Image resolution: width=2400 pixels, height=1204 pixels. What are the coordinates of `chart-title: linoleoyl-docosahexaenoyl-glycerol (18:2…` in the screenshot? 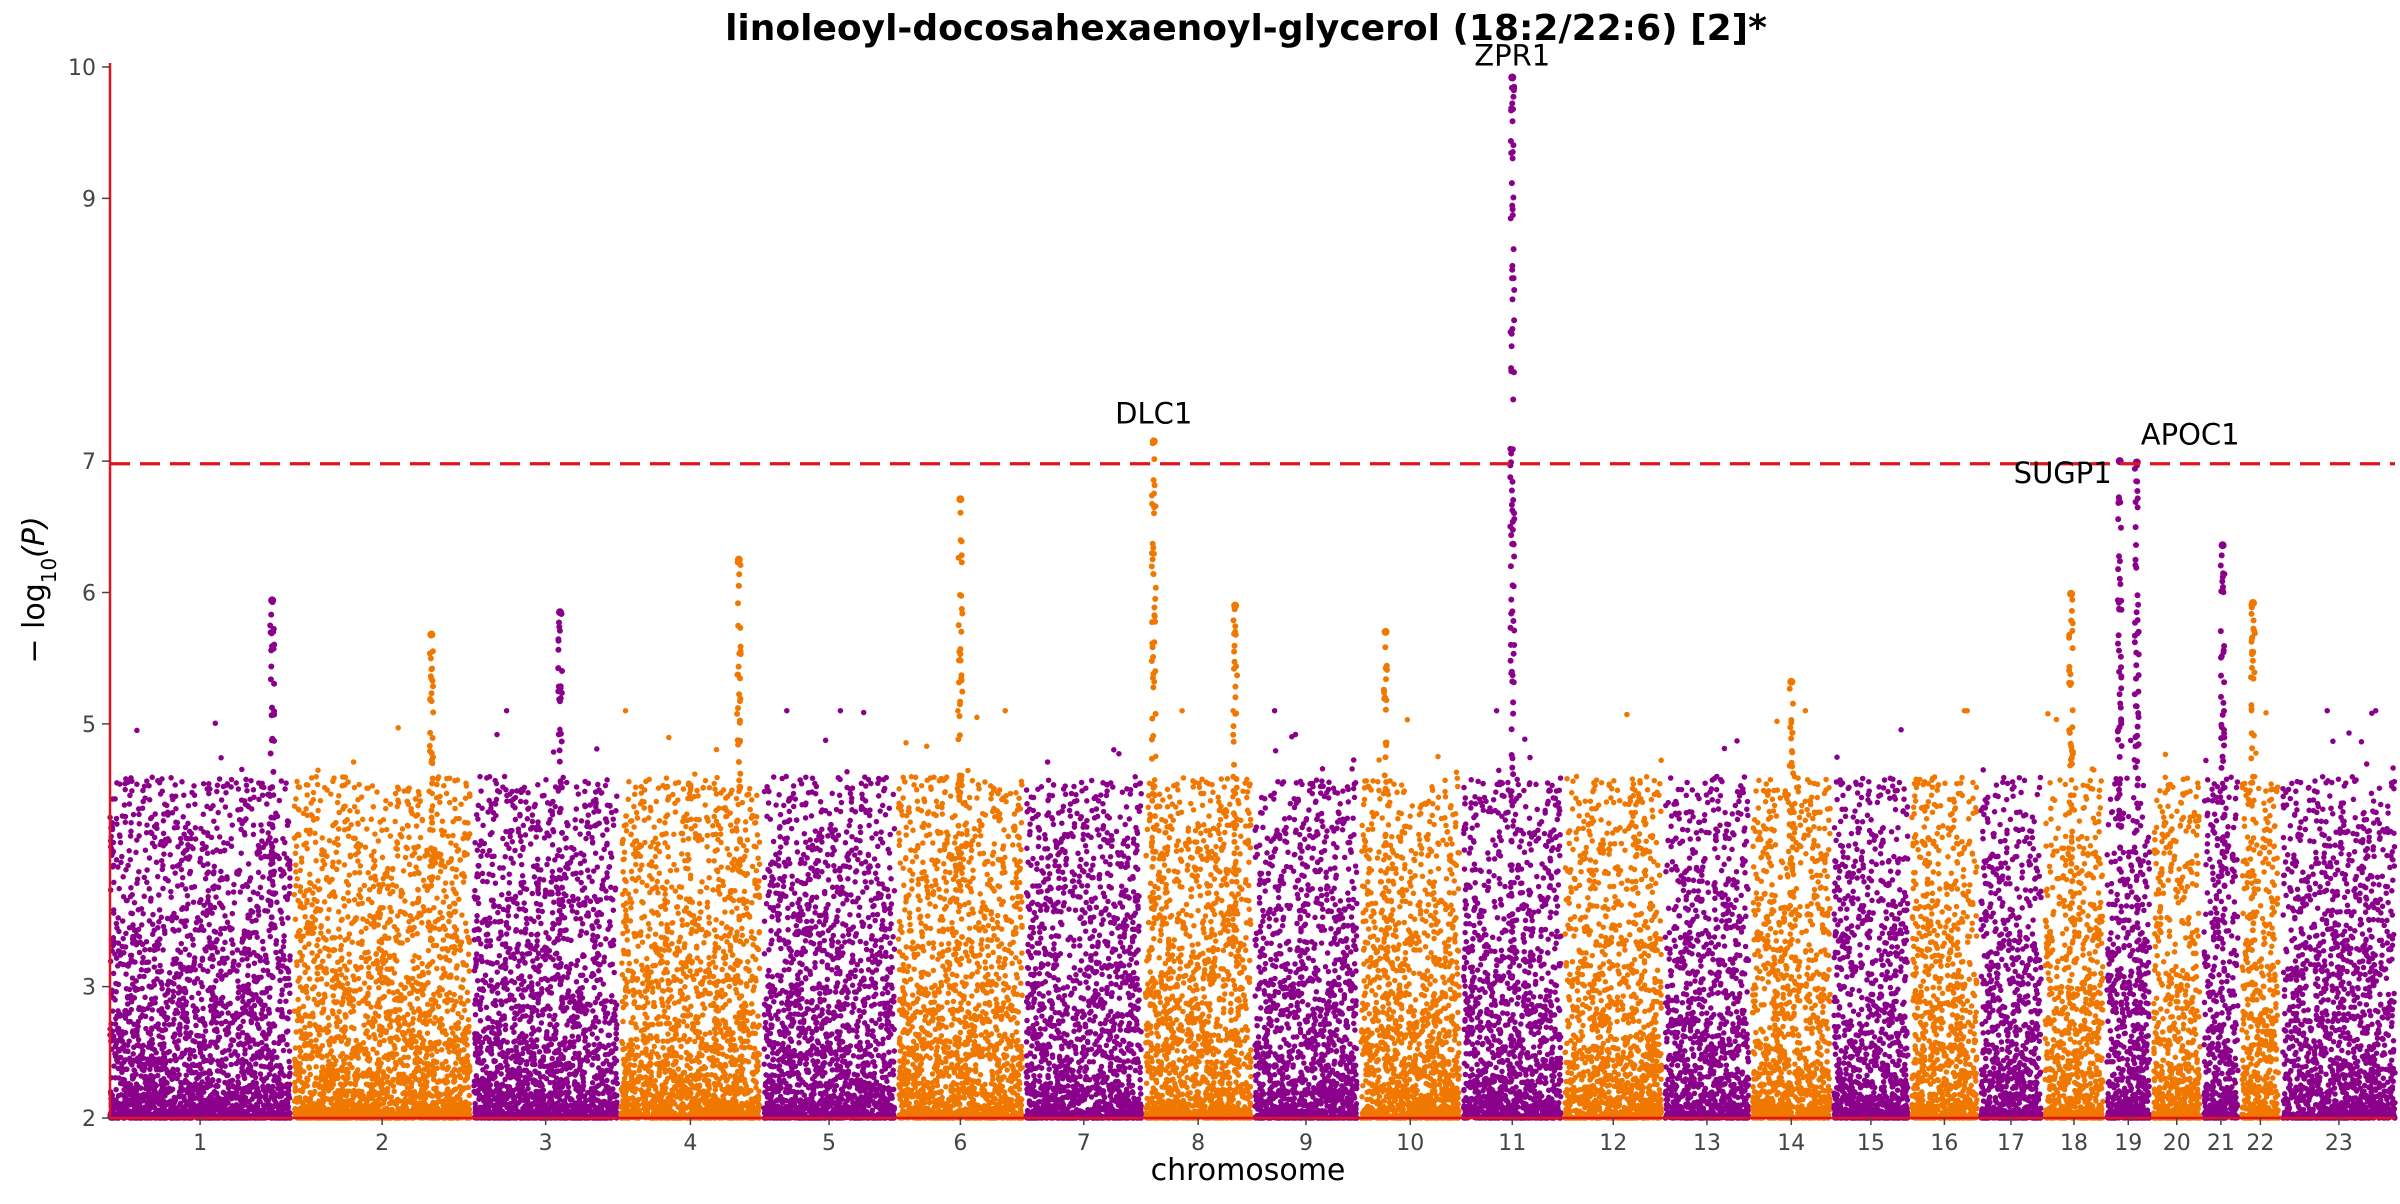 It's located at (1246, 28).